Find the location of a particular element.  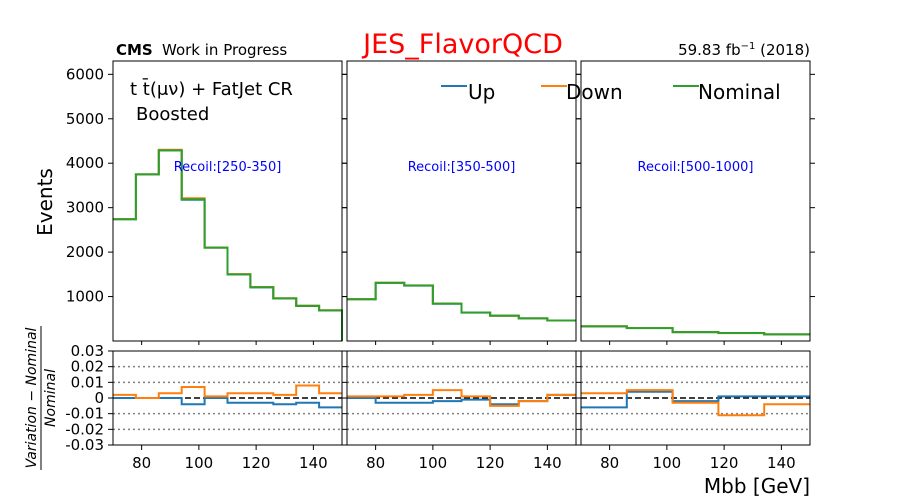

legend-down-label: Down is located at coordinates (594, 92).